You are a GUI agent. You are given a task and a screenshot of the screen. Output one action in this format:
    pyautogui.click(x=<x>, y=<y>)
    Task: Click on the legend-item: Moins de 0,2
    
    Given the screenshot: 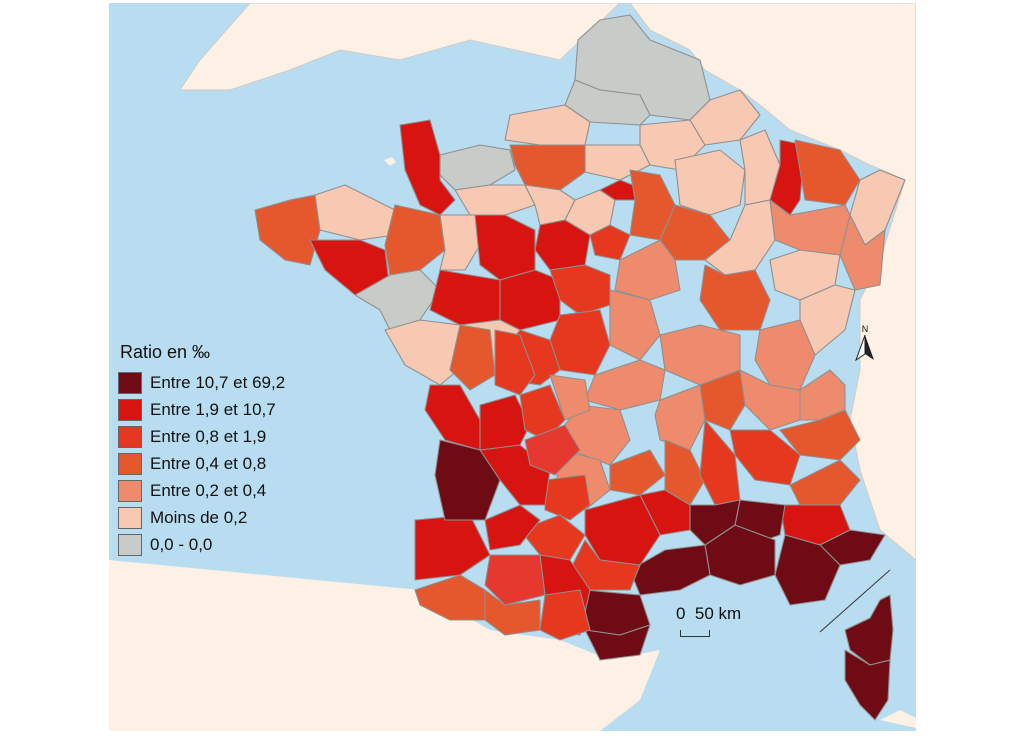 What is the action you would take?
    pyautogui.click(x=201, y=517)
    